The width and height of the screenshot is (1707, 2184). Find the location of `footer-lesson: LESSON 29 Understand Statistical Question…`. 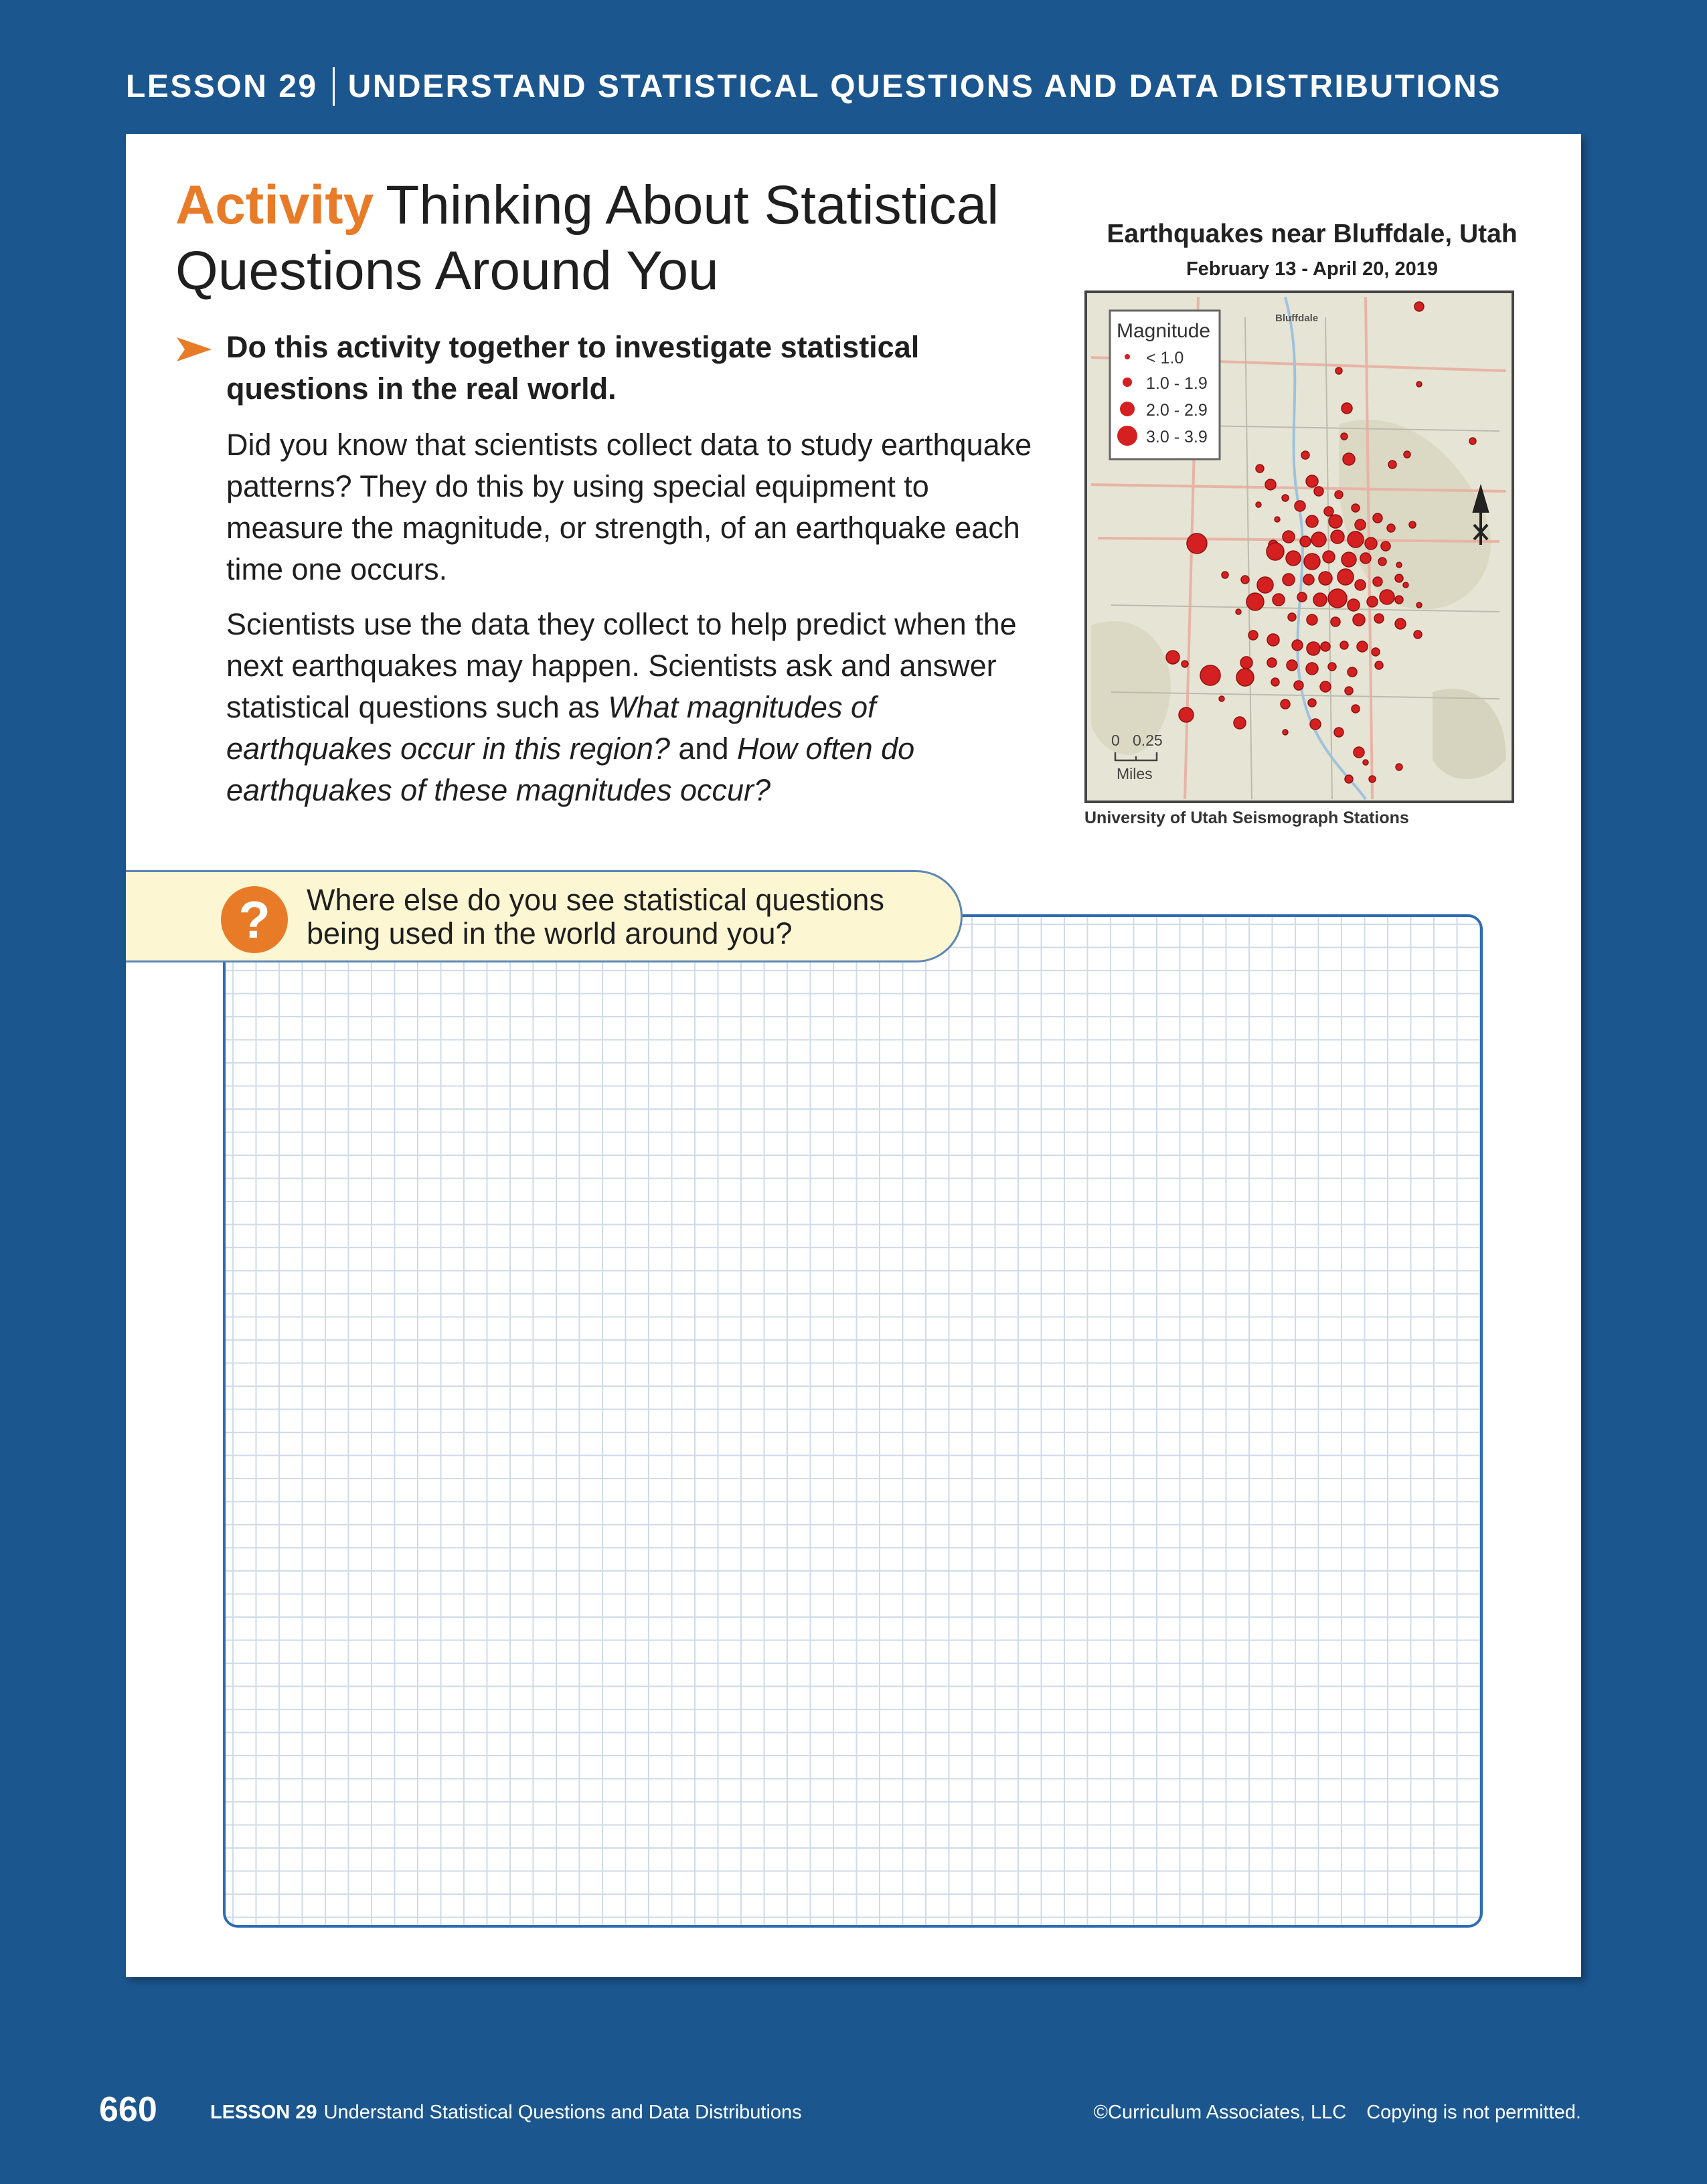

footer-lesson: LESSON 29 Understand Statistical Question… is located at coordinates (506, 2113).